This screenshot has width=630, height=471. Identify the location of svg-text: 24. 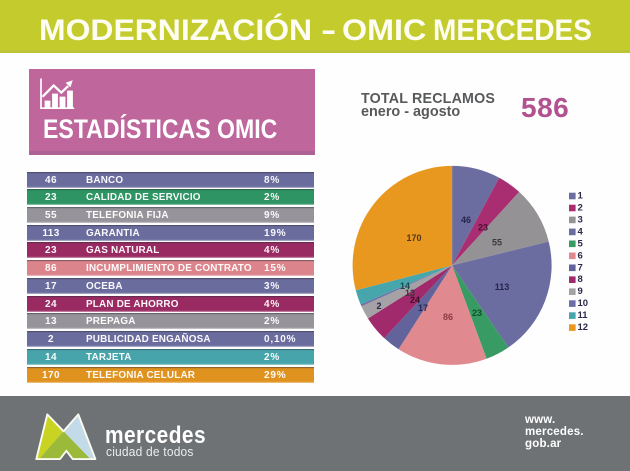
(415, 300).